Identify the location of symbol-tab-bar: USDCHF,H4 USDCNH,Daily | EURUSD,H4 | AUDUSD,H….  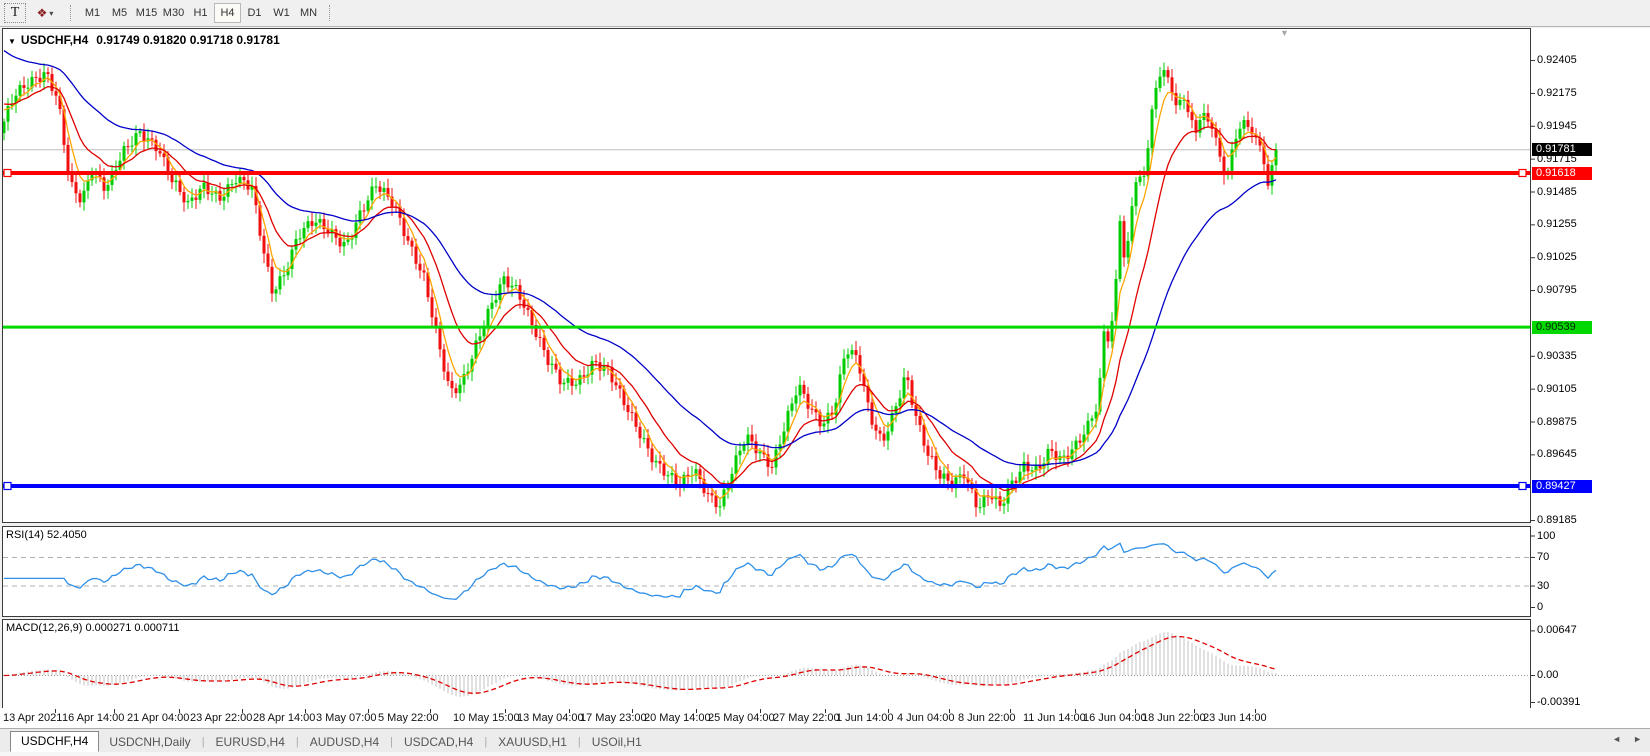
(825, 740).